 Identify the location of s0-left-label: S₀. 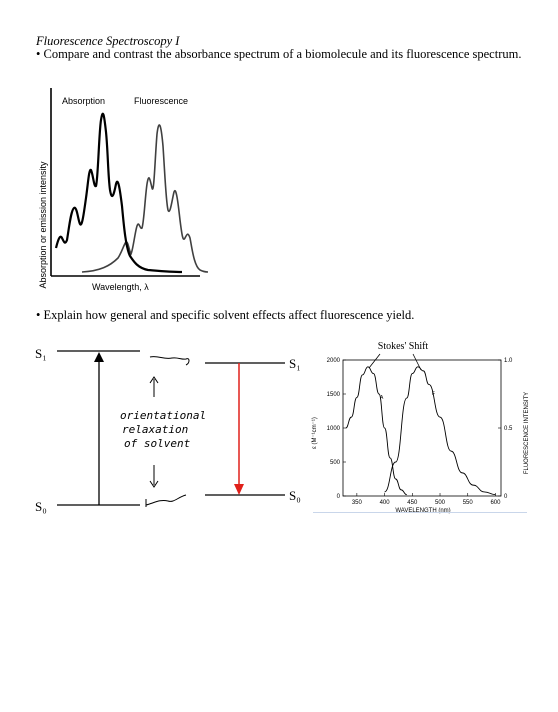
(41, 506).